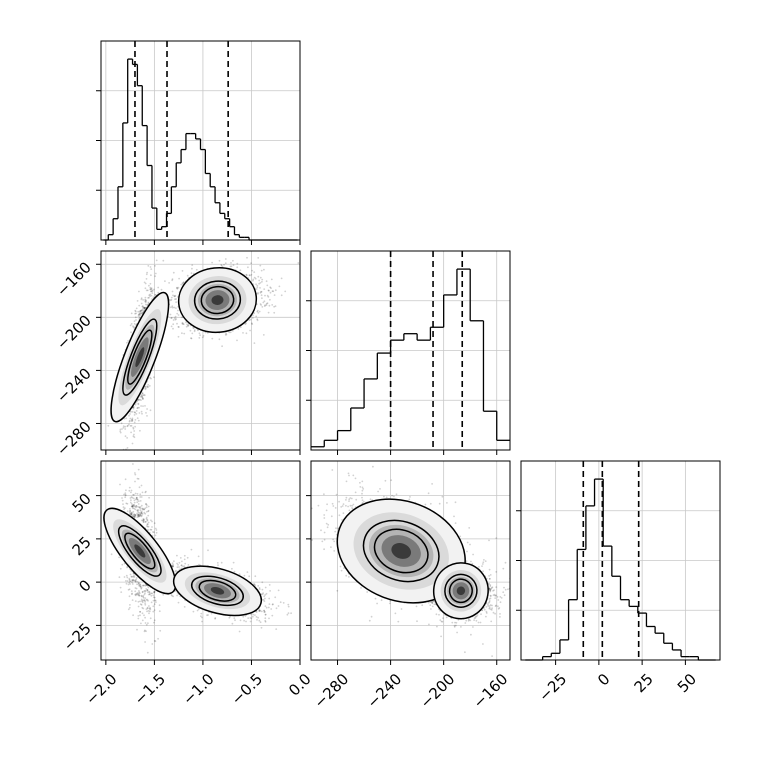  Describe the element at coordinates (552, 687) in the screenshot. I see `hist-param-3-xtick-label-0: −25` at that location.